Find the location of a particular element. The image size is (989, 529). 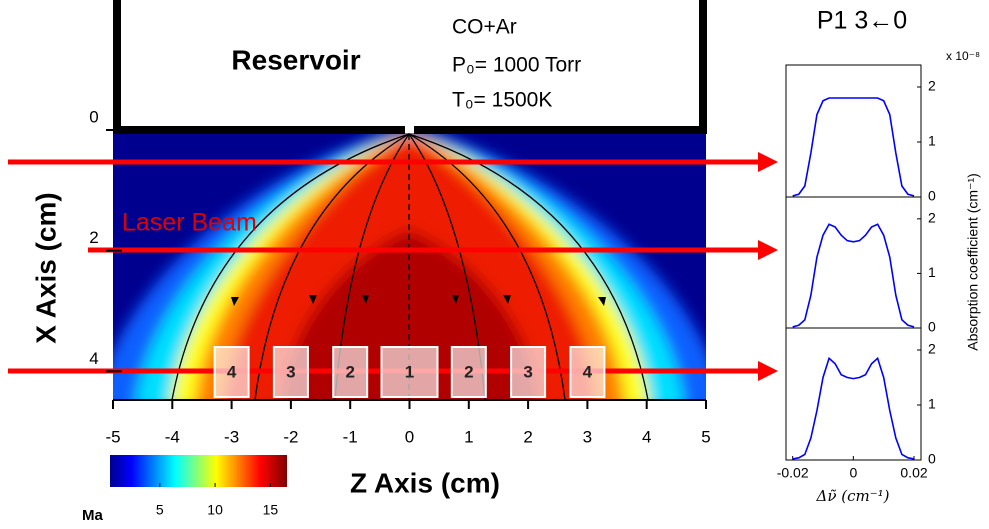

x-axis-label: Δν̃ (cm⁻¹) is located at coordinates (853, 496).